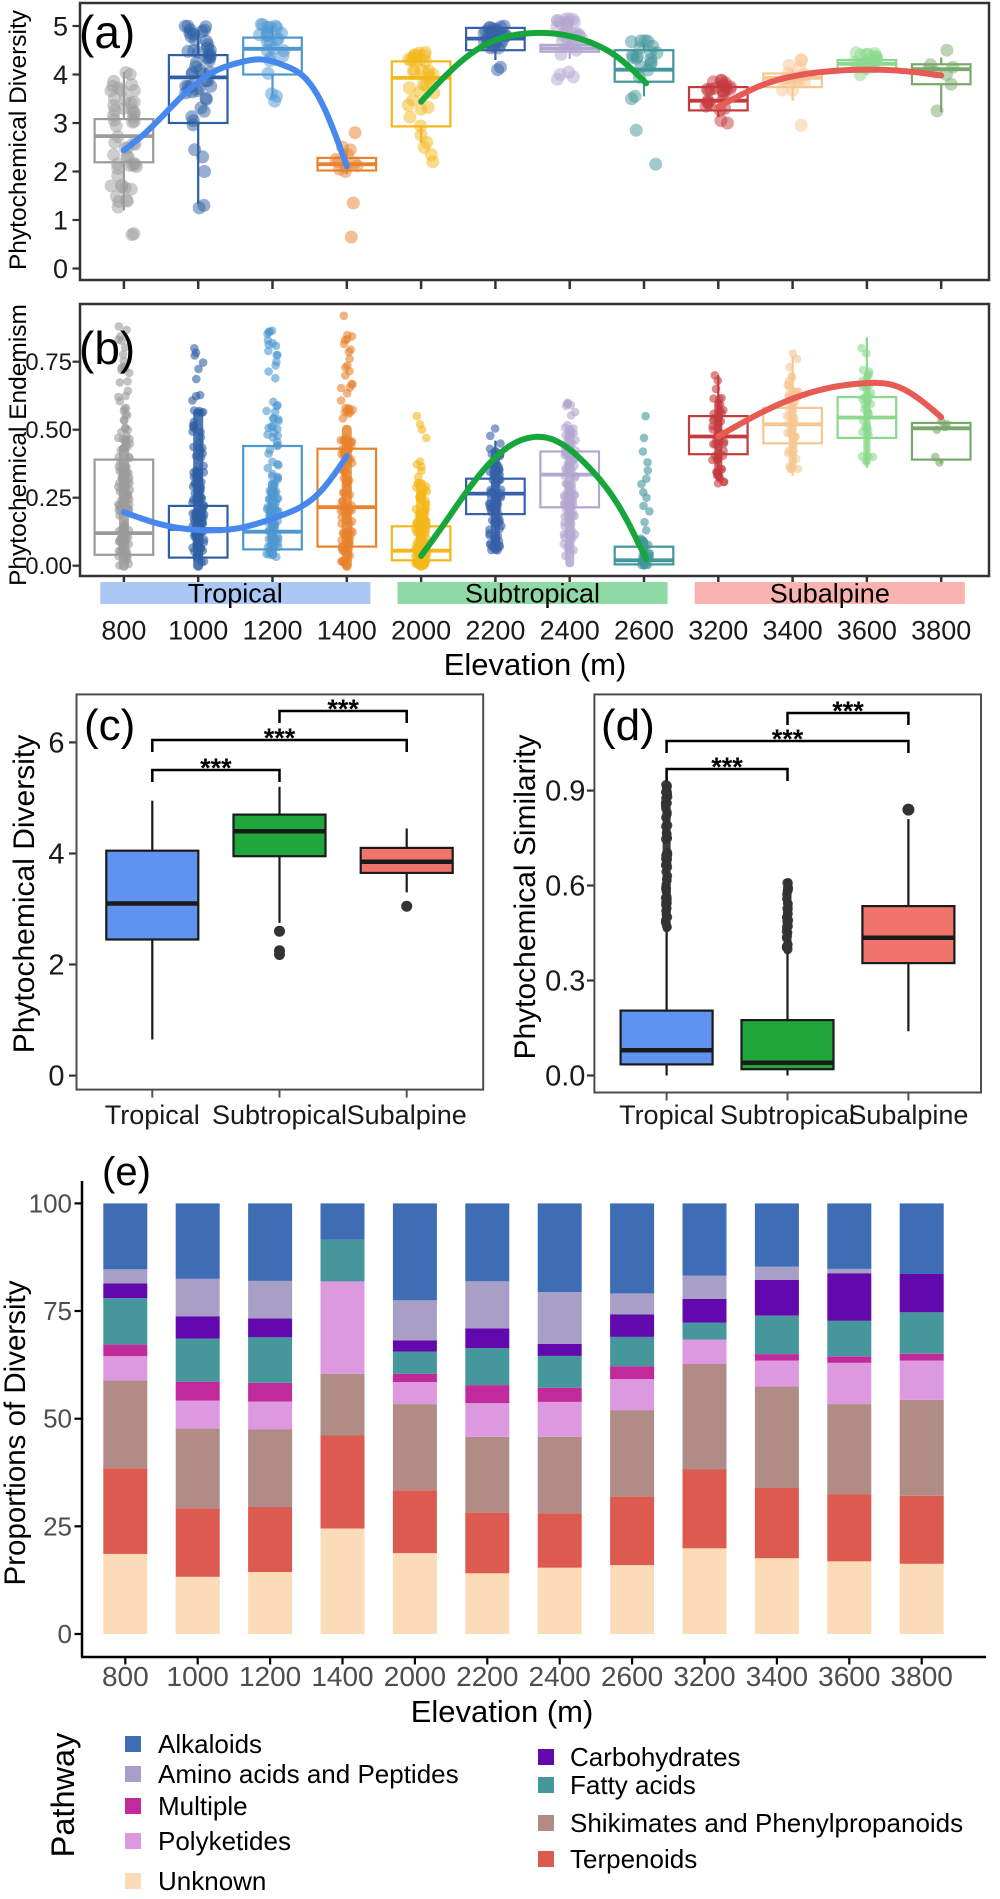  Describe the element at coordinates (628, 725) in the screenshot. I see `svg-text: (d)` at that location.